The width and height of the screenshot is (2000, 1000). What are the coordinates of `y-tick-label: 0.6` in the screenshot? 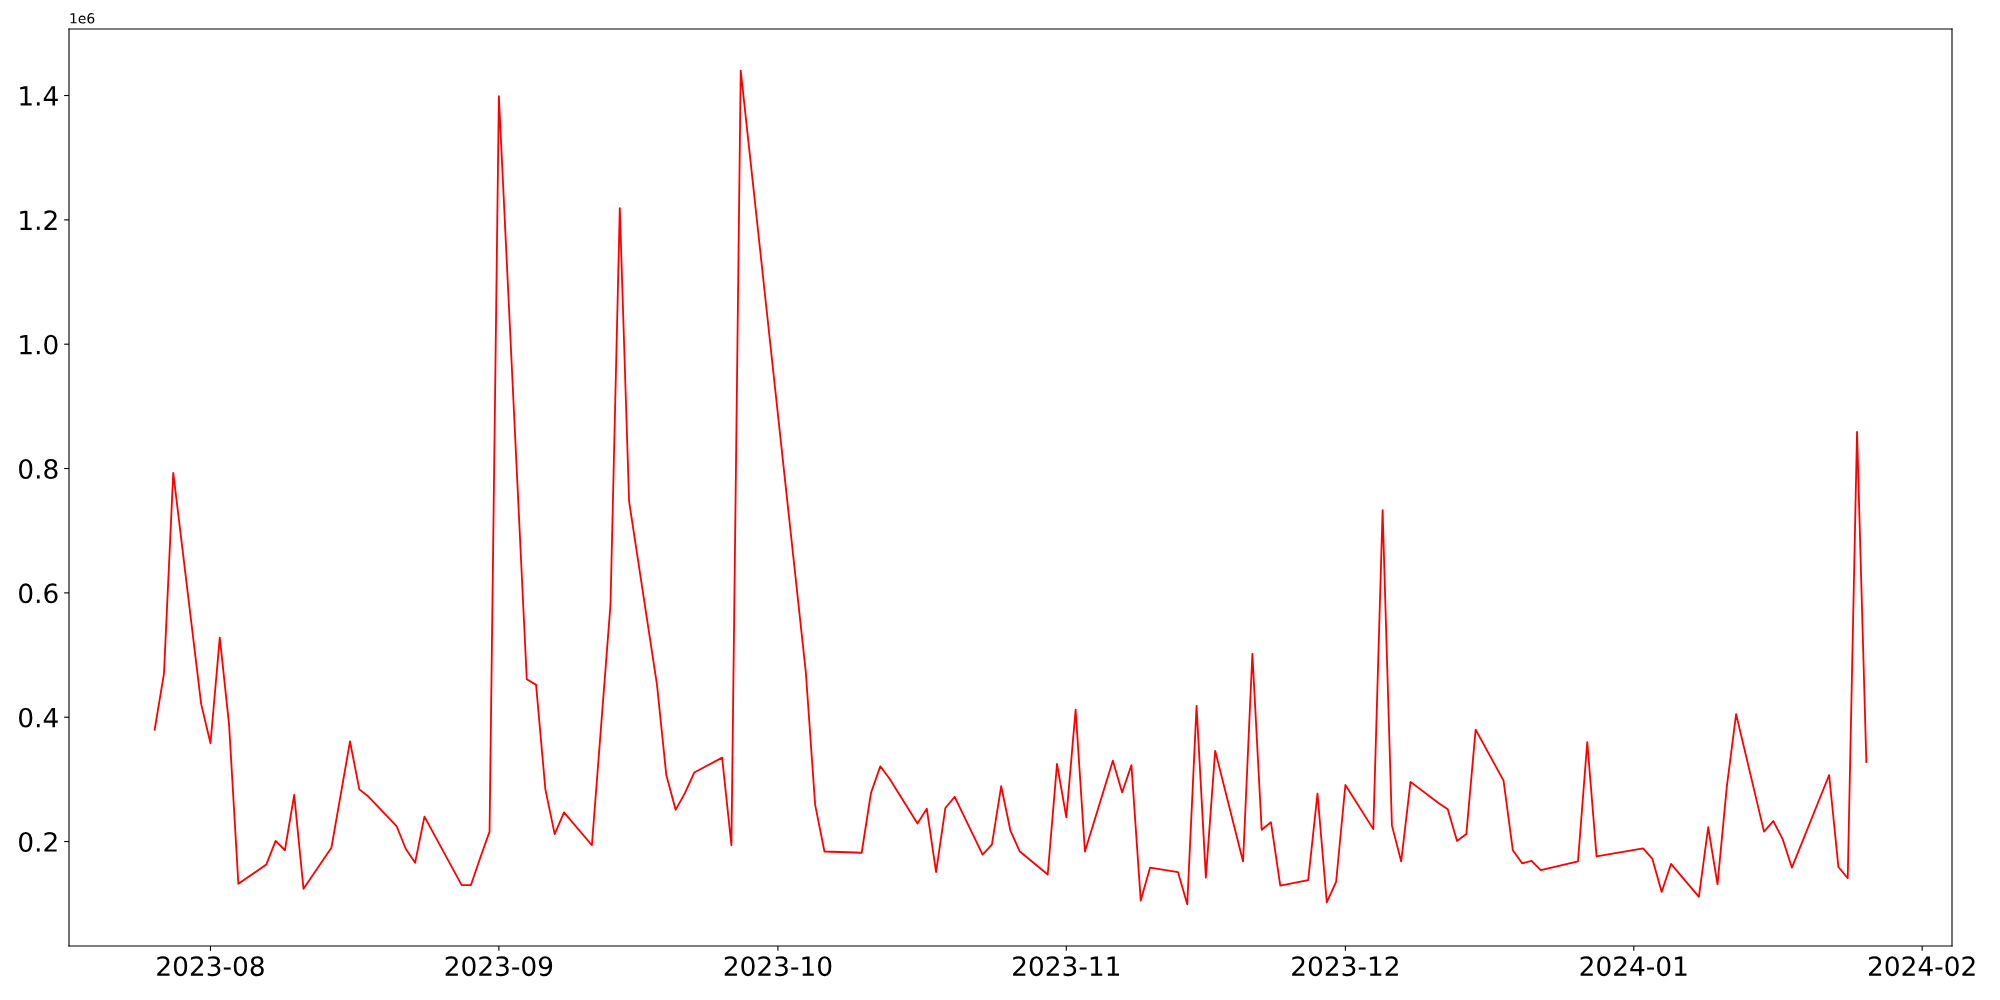 It's located at (38, 593).